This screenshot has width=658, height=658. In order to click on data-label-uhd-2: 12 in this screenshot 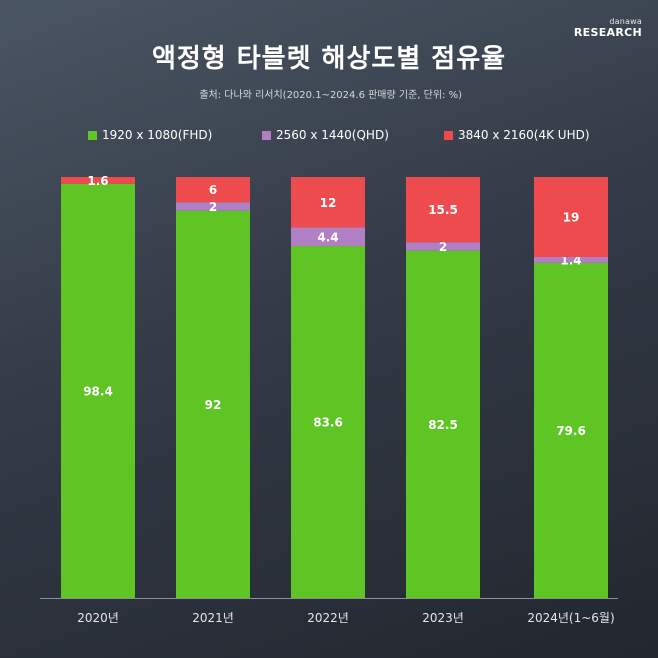, I will do `click(328, 203)`.